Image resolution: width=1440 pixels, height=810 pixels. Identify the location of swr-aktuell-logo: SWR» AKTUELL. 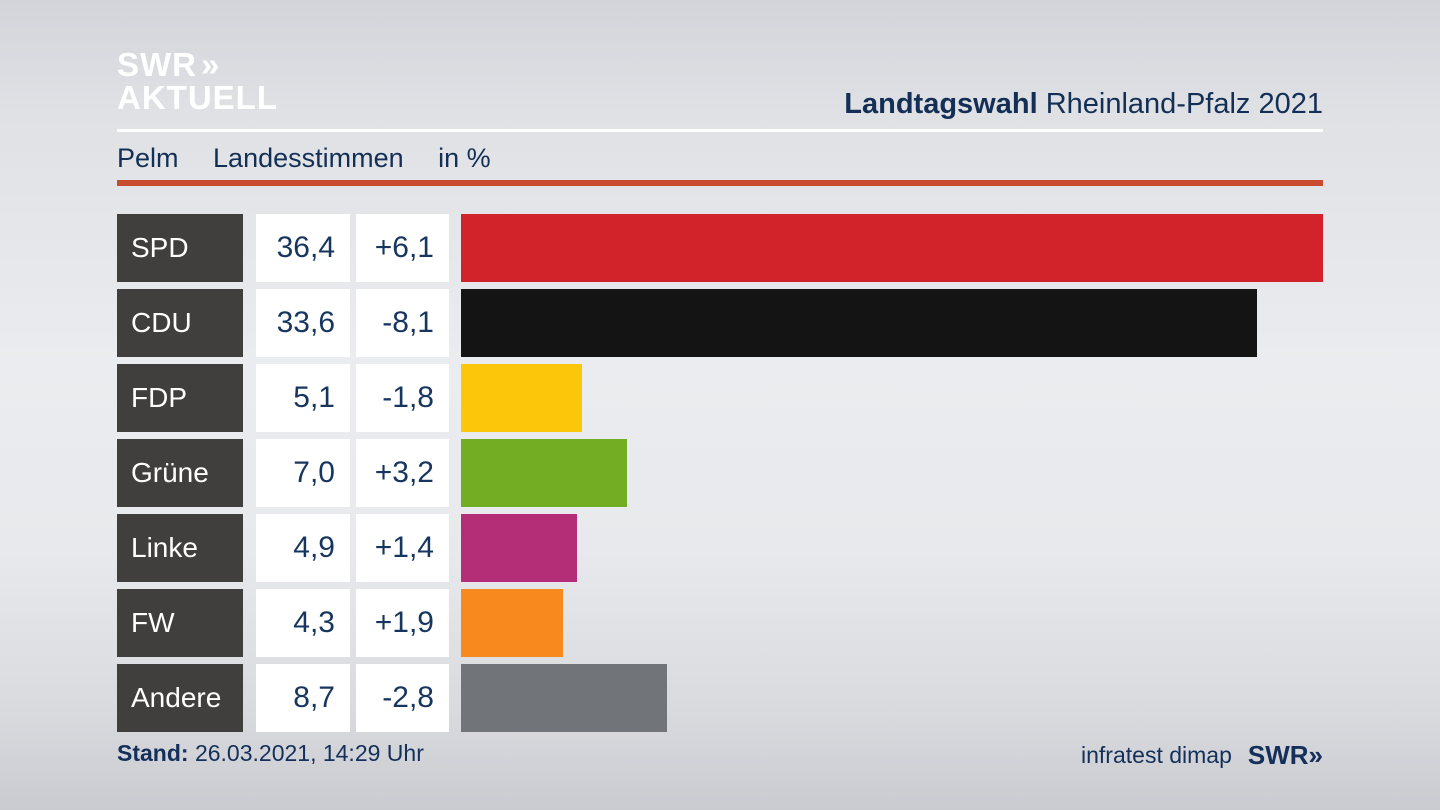
(197, 81).